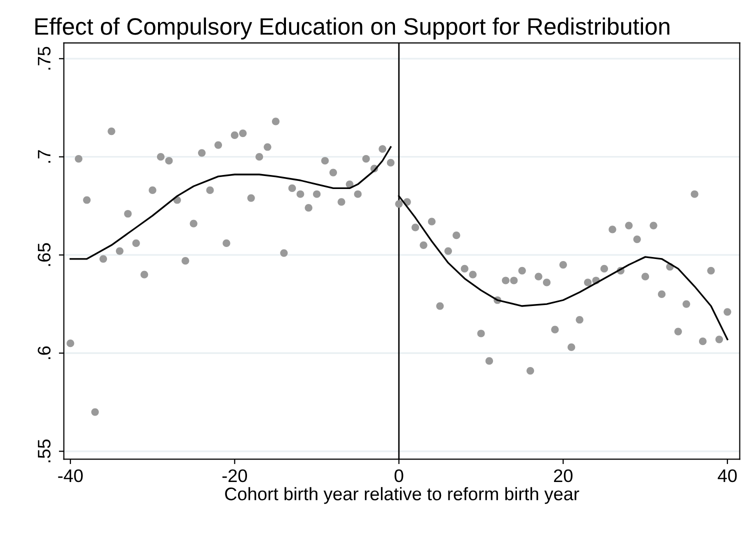  Describe the element at coordinates (44, 58) in the screenshot. I see `y-tick-label: .75` at that location.